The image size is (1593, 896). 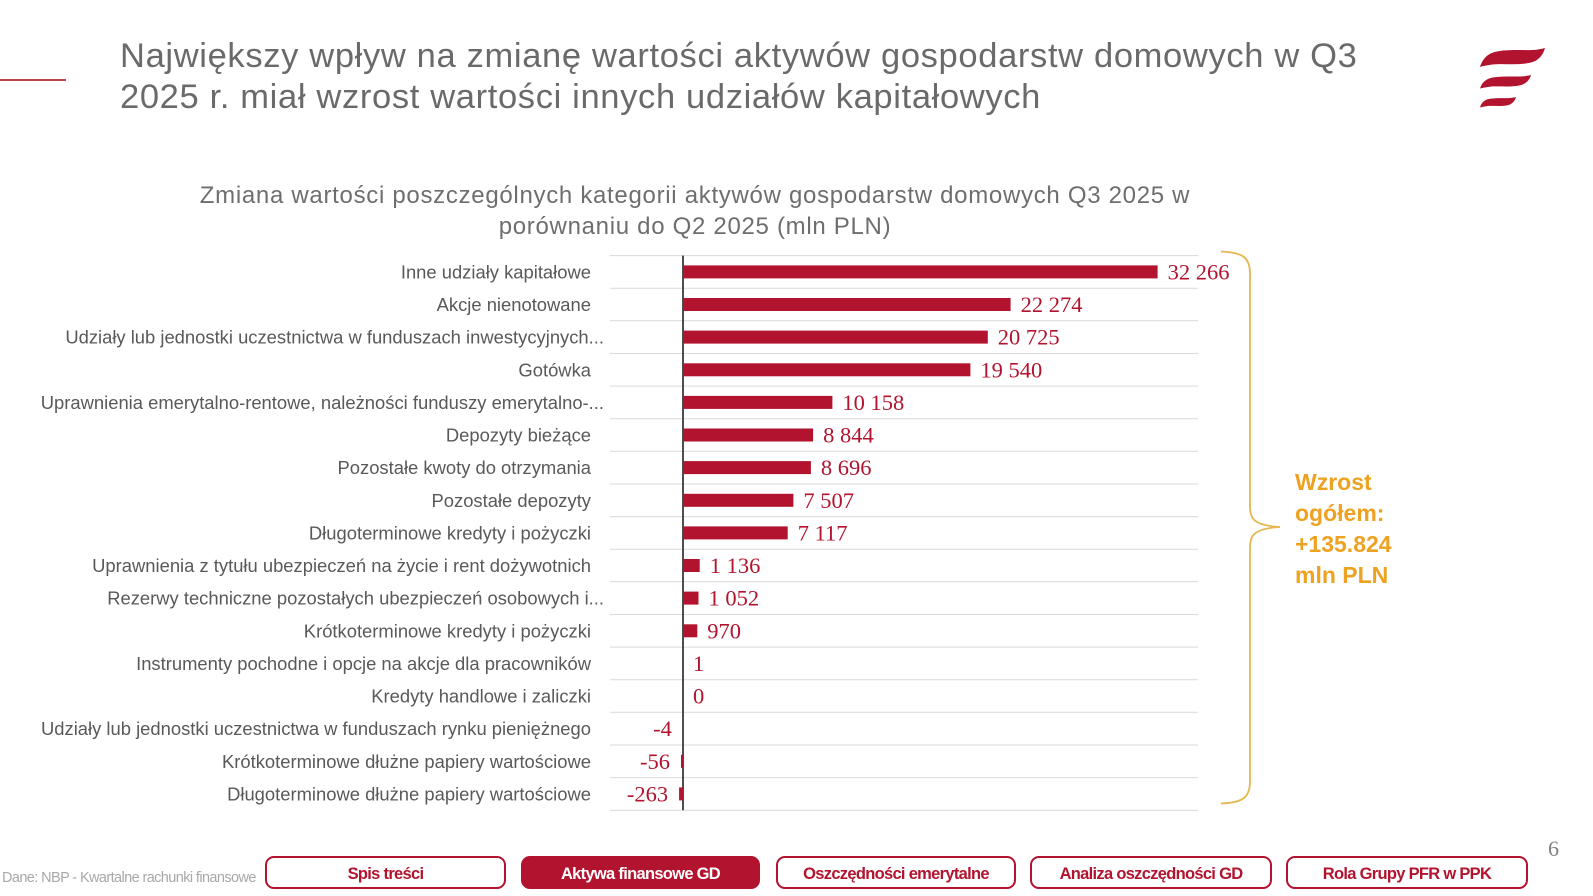 What do you see at coordinates (823, 532) in the screenshot?
I see `svg-text: 7 117` at bounding box center [823, 532].